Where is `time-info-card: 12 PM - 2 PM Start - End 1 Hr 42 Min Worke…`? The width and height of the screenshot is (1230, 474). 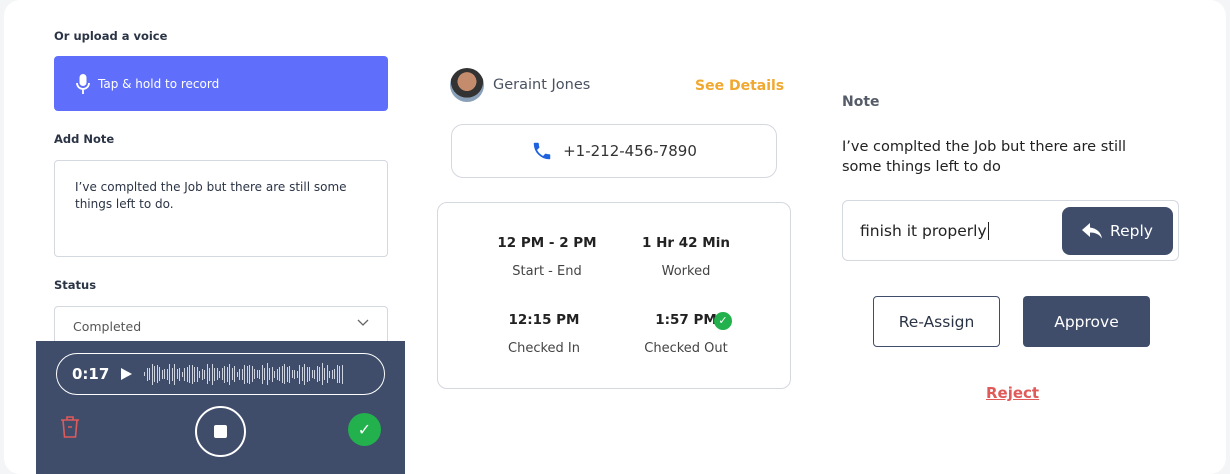 time-info-card: 12 PM - 2 PM Start - End 1 Hr 42 Min Worke… is located at coordinates (614, 295).